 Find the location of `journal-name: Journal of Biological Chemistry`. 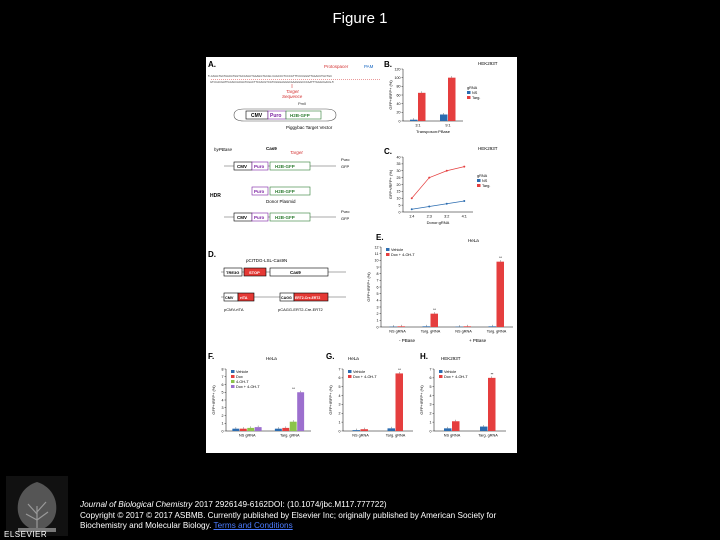

journal-name: Journal of Biological Chemistry is located at coordinates (136, 504).